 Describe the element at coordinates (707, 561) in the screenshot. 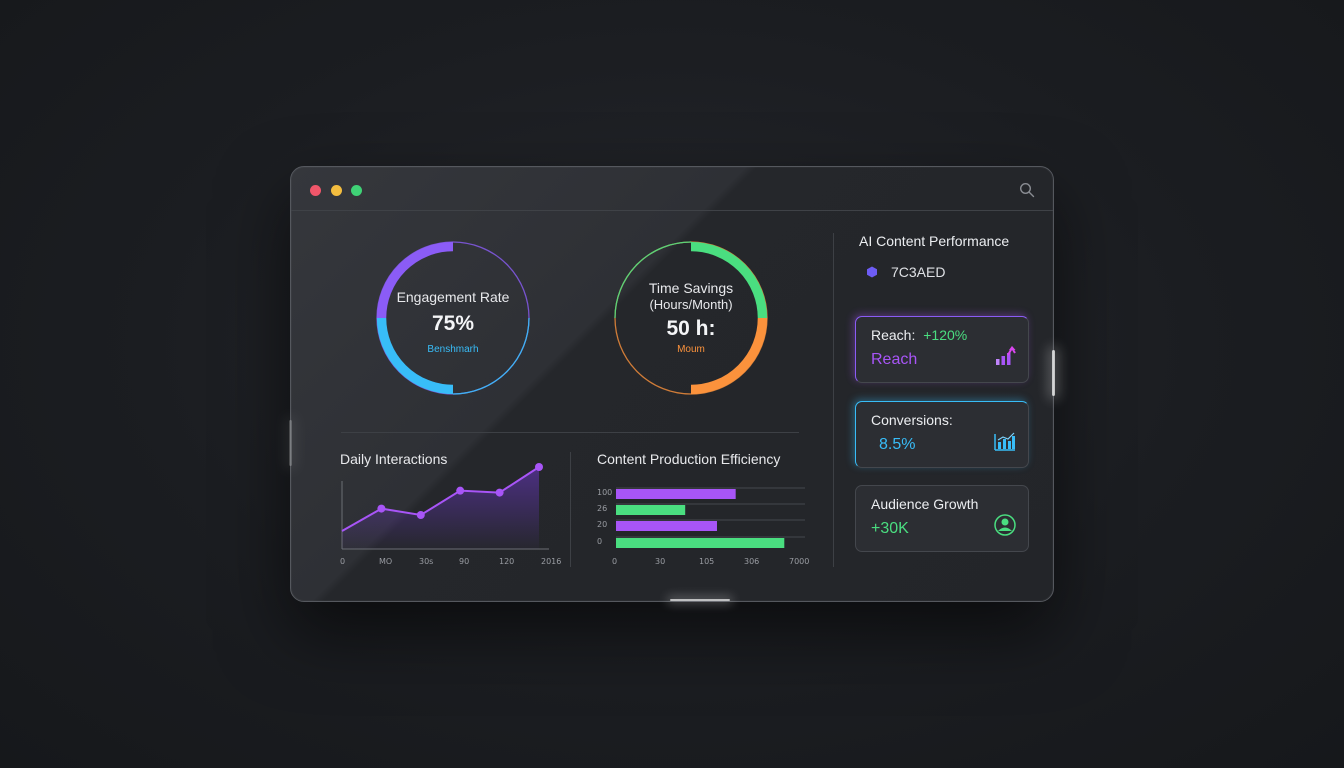

I see `x-tick-label: 105` at that location.